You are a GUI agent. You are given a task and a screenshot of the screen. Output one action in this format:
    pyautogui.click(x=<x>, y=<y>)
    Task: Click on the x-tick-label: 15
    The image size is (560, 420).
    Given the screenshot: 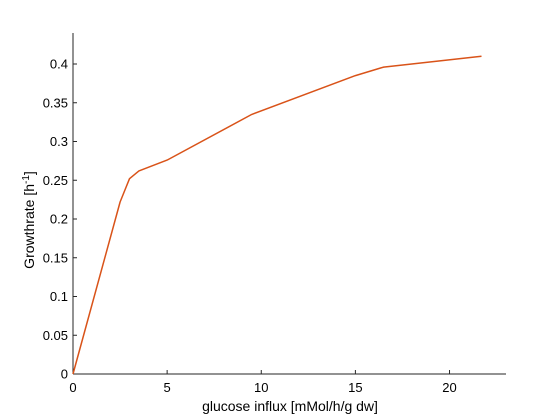 What is the action you would take?
    pyautogui.click(x=355, y=387)
    